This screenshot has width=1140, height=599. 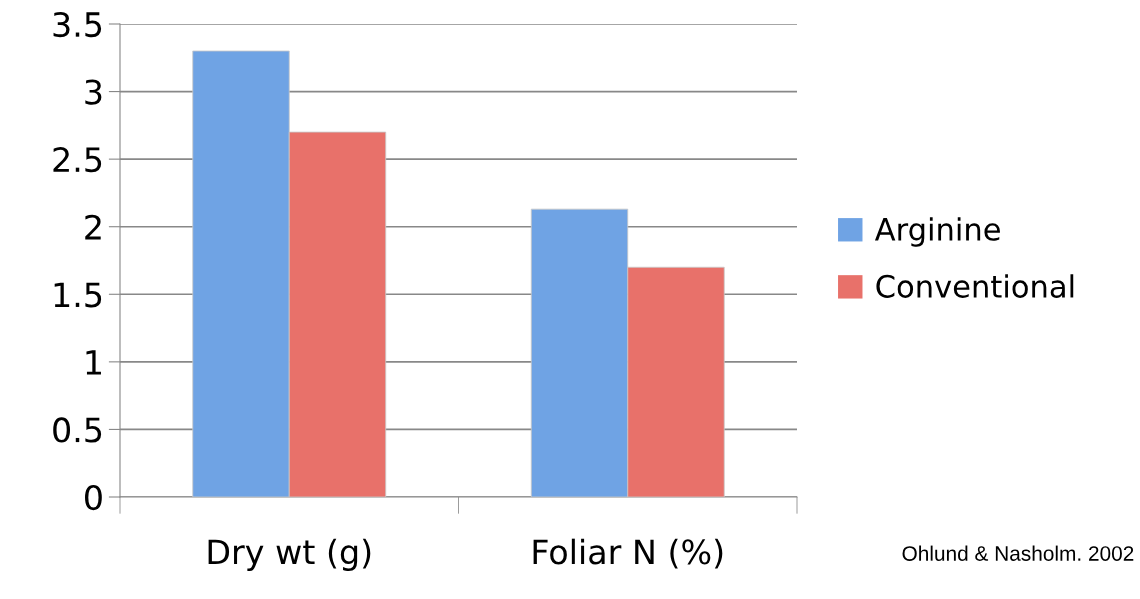 What do you see at coordinates (93, 227) in the screenshot?
I see `y-tick-label: 2` at bounding box center [93, 227].